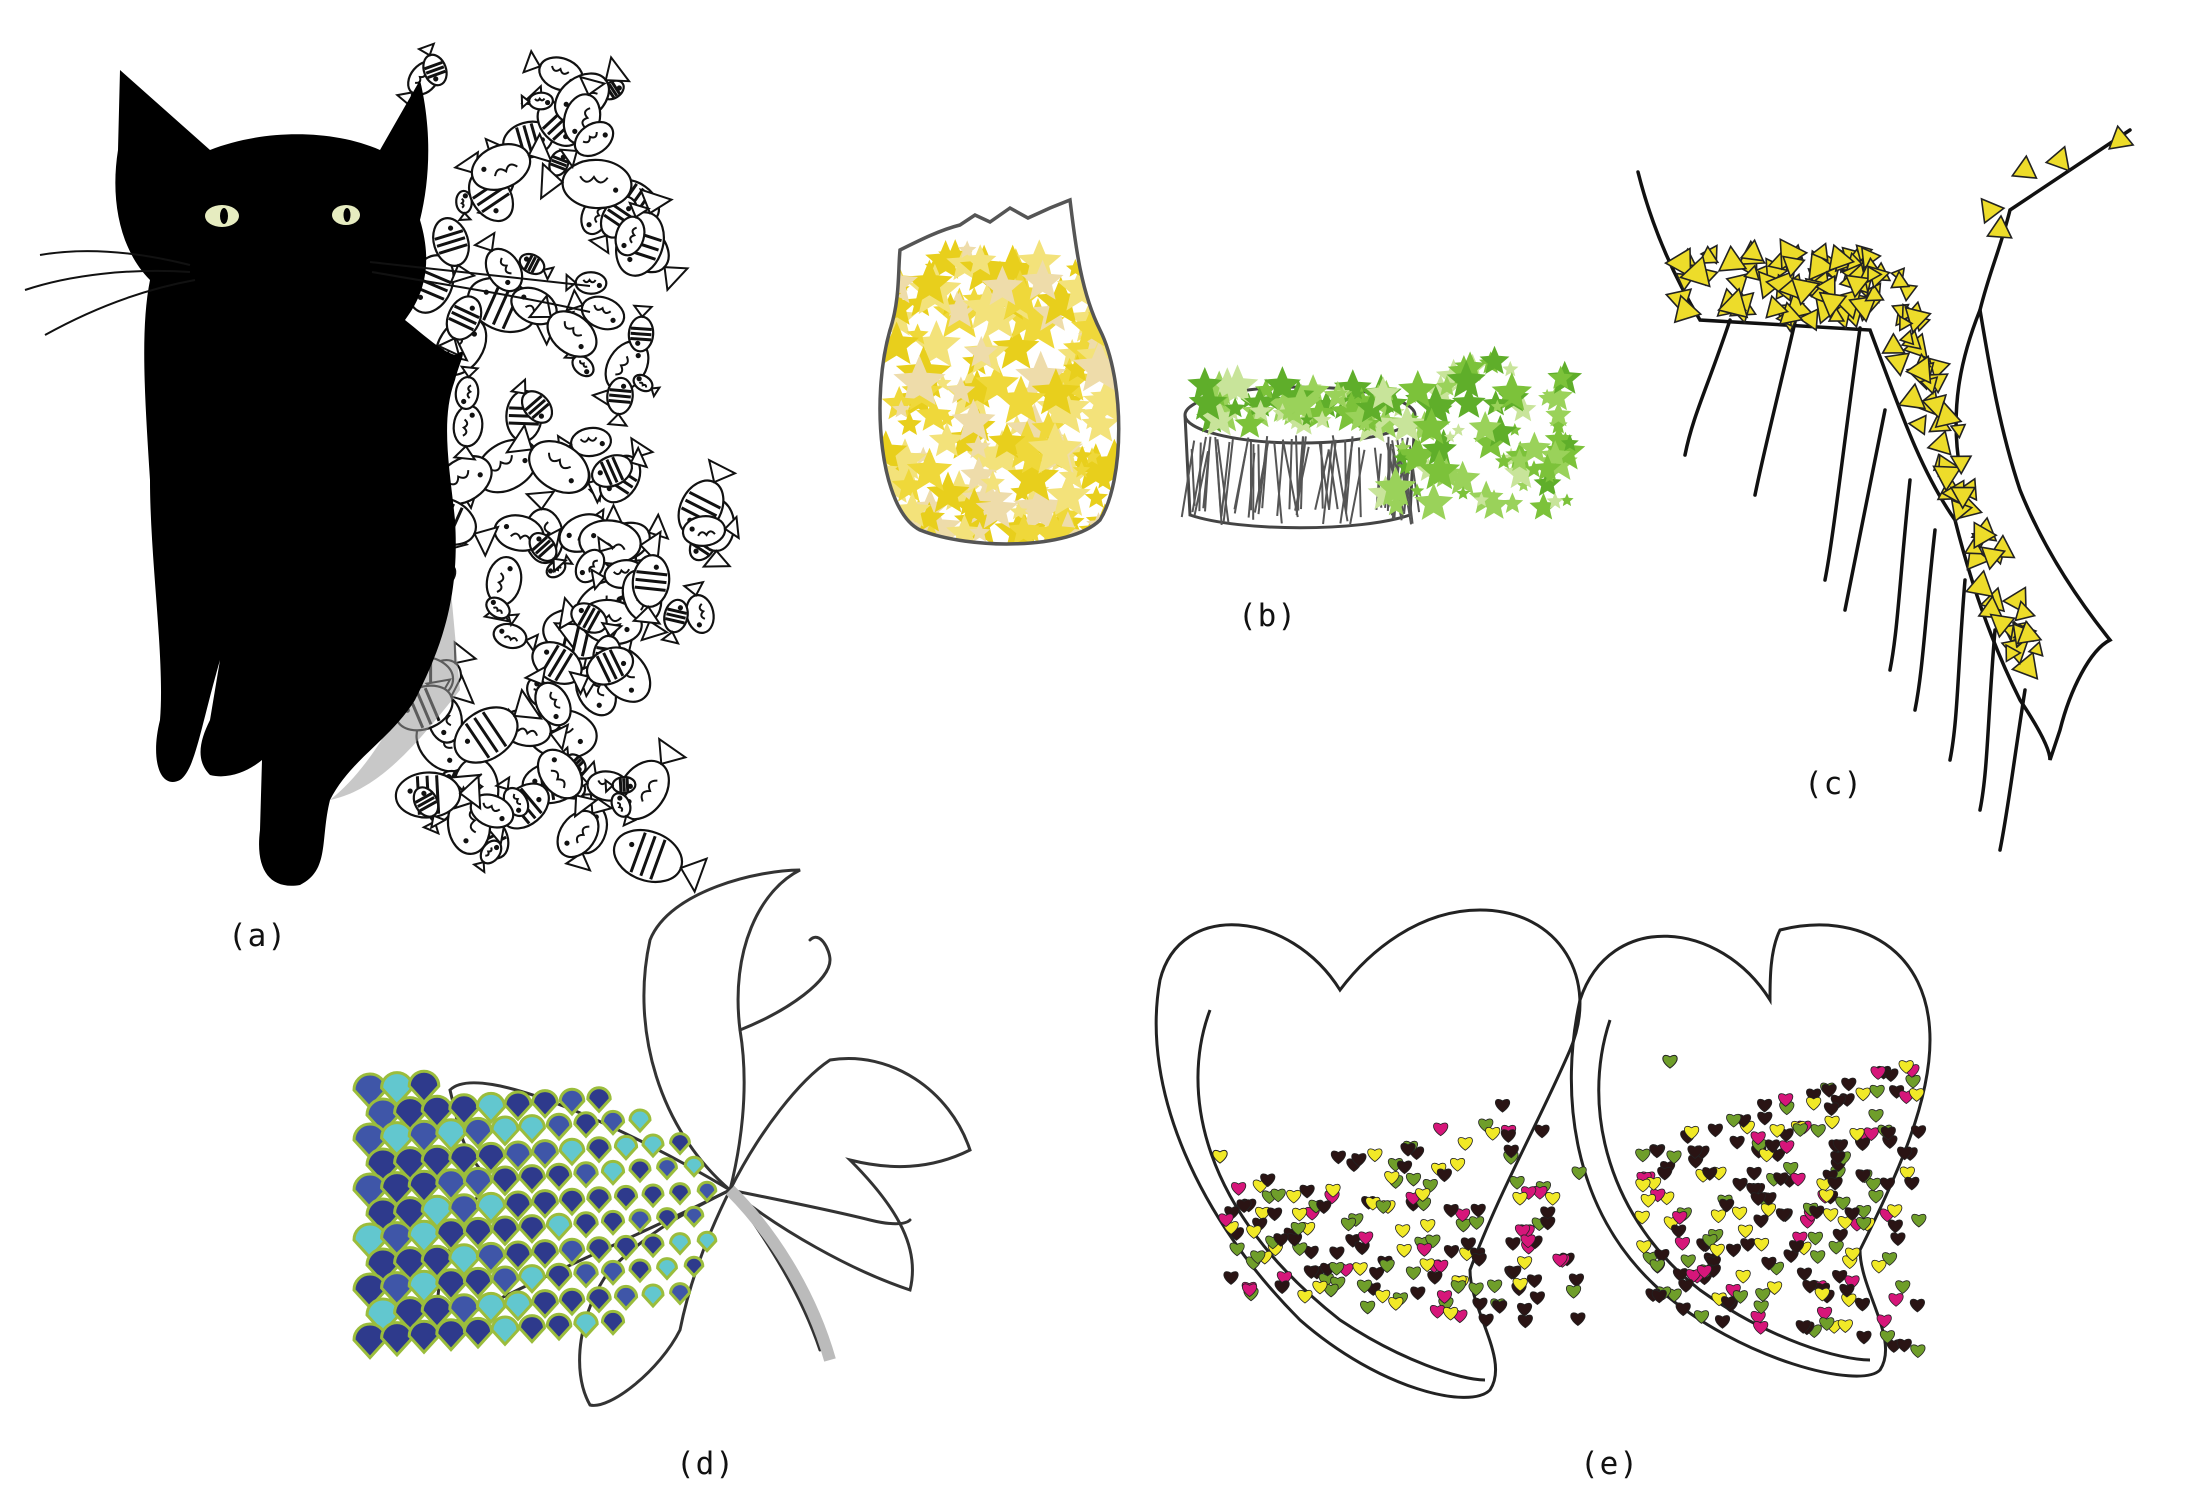  Describe the element at coordinates (1569, 1206) in the screenshot. I see `small-hearts` at that location.